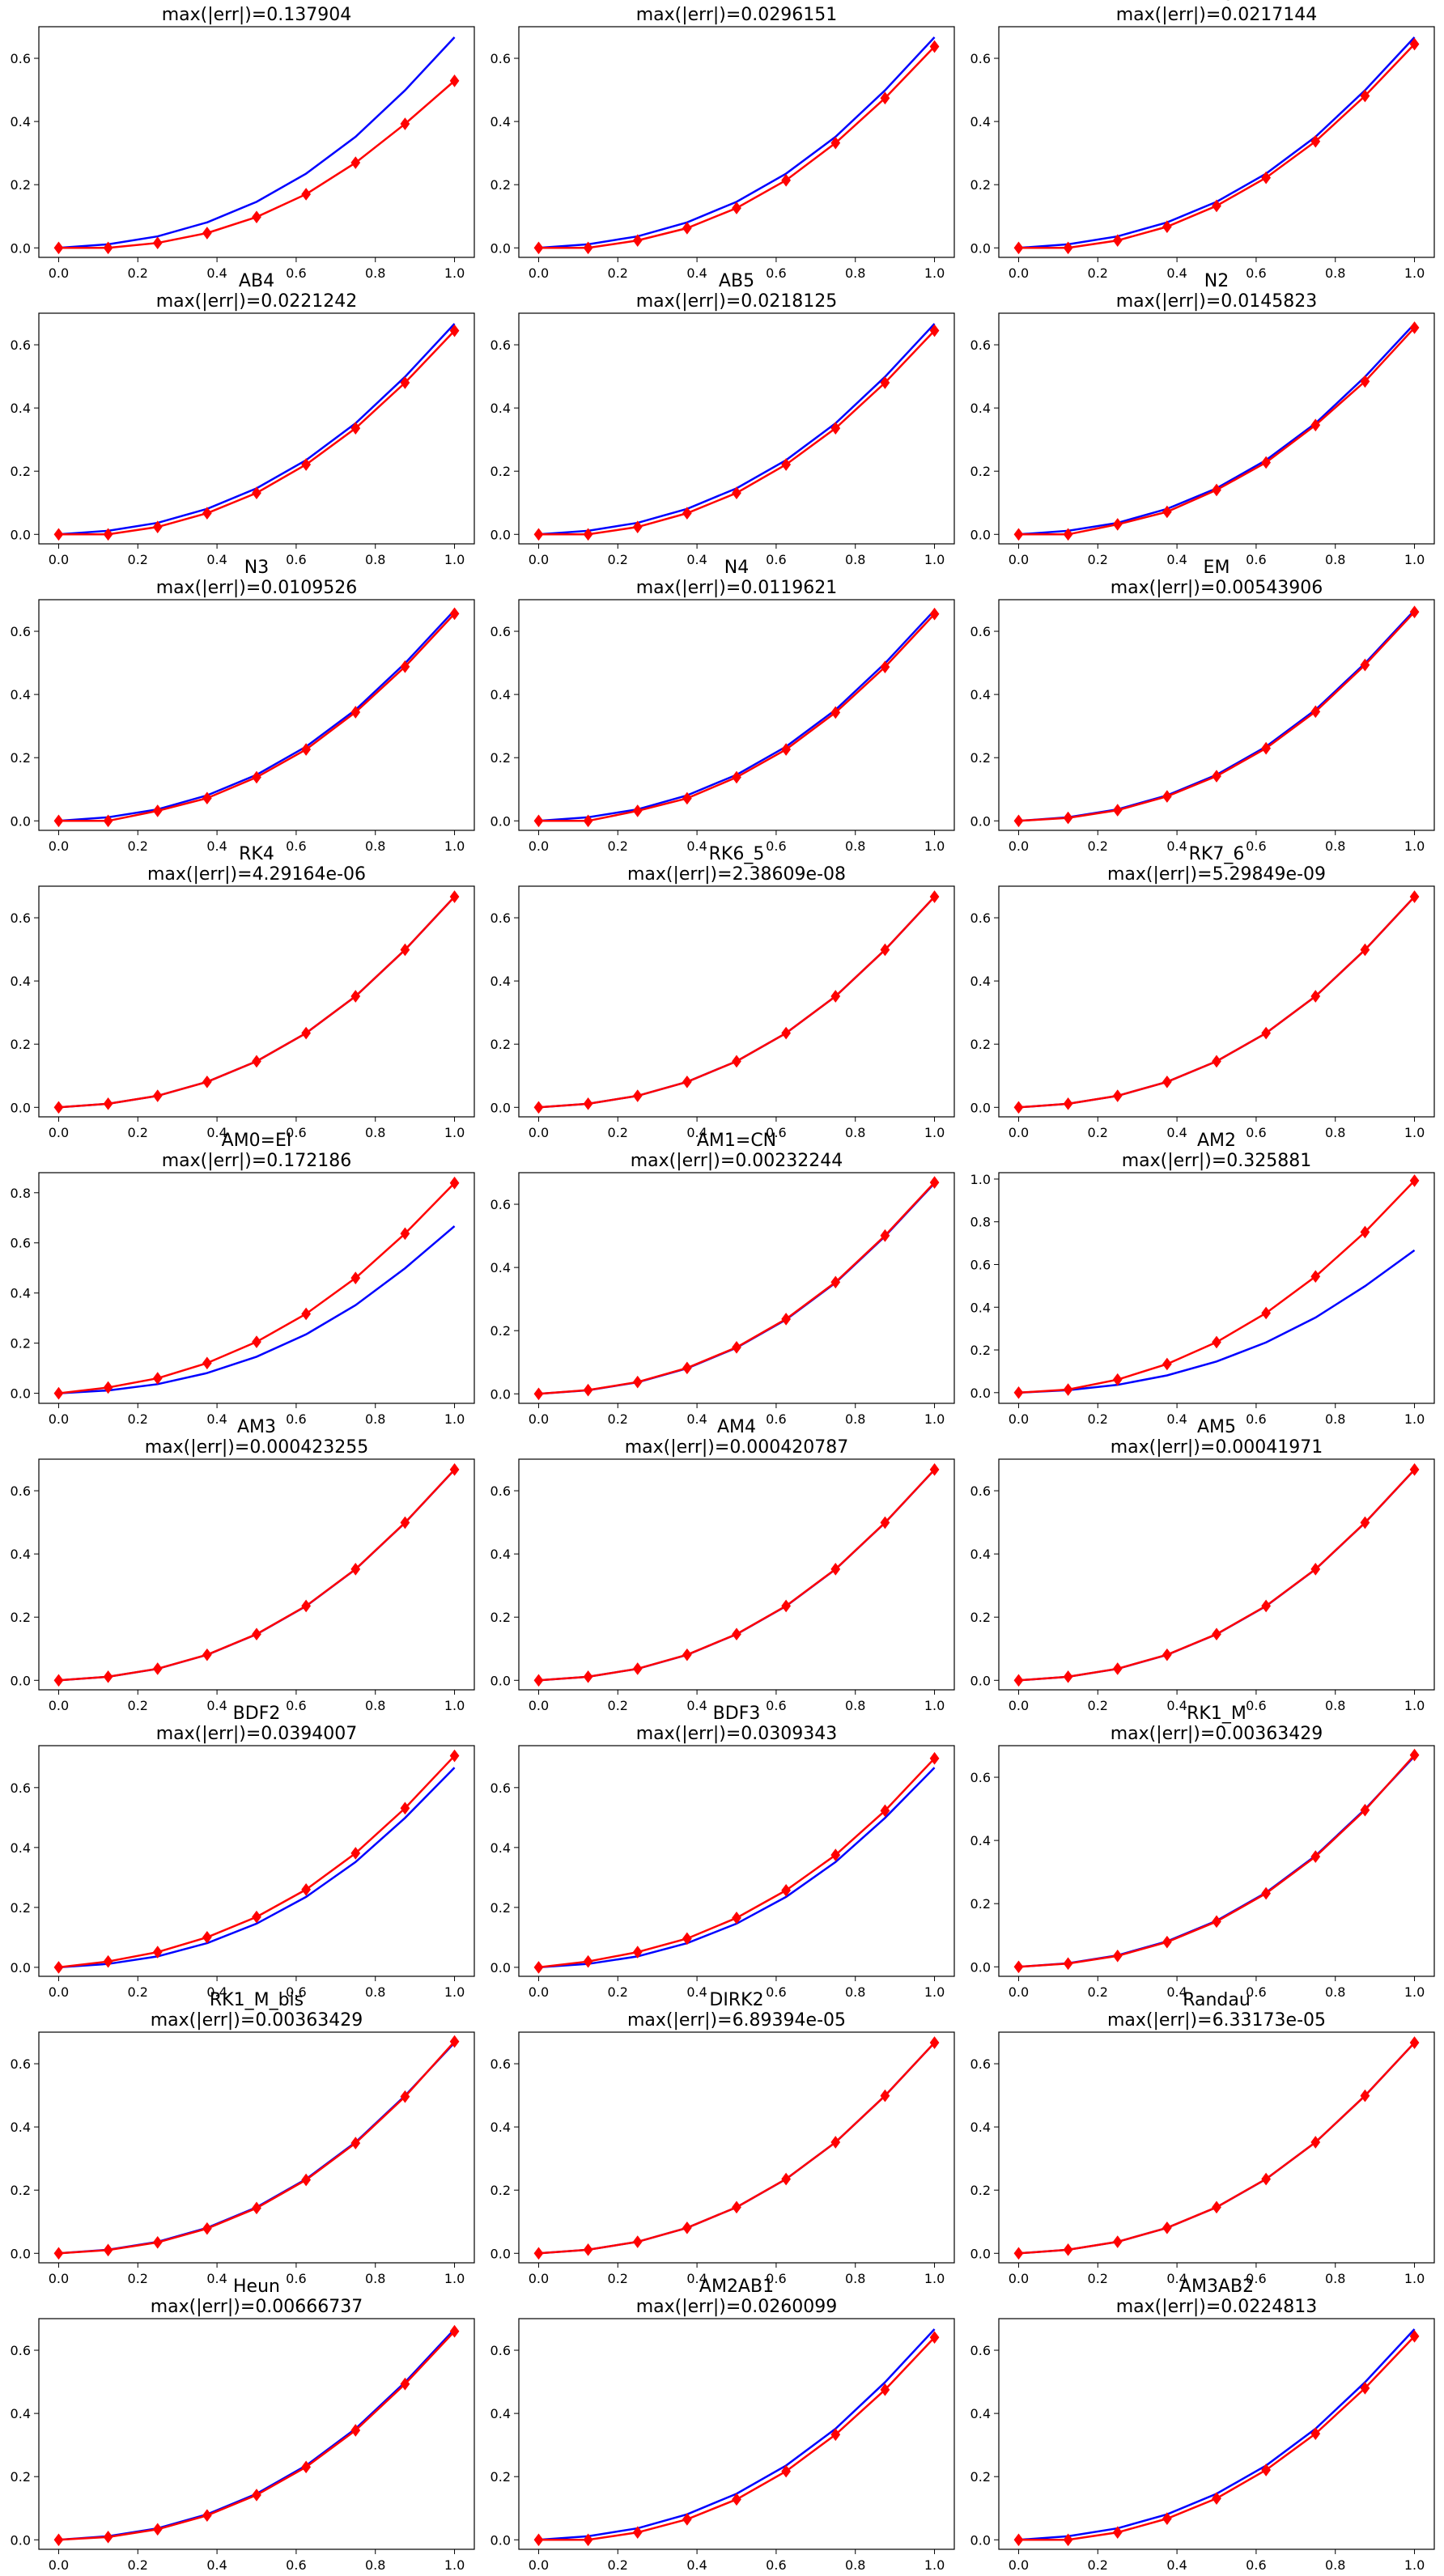  I want to click on subplot-subtitle: max(|err|)=0.0221242, so click(257, 301).